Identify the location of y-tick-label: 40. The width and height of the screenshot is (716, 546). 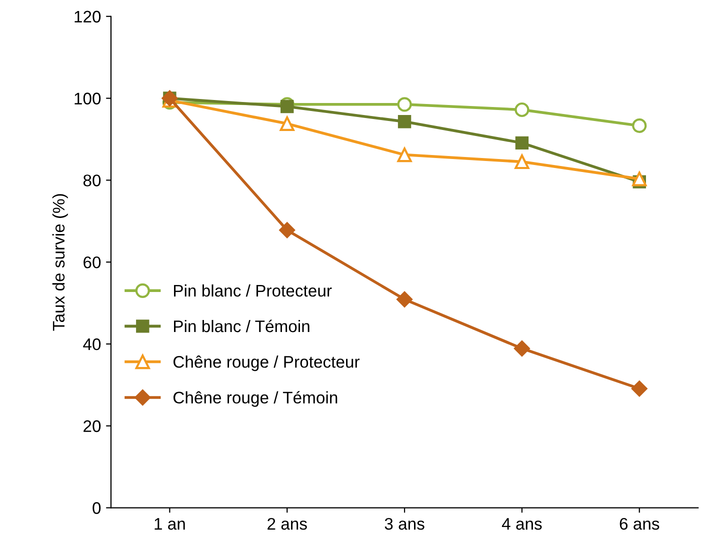
(92, 344).